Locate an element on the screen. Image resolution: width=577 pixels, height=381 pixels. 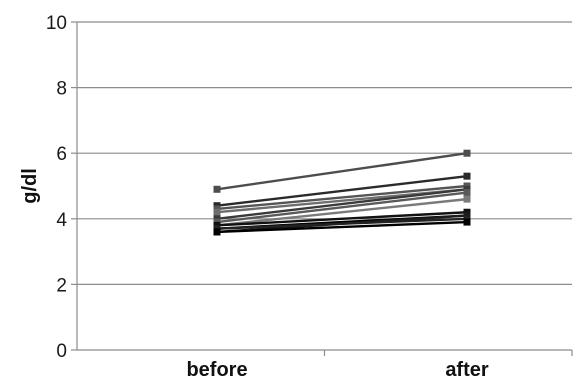
y-tick-label: 8 is located at coordinates (61, 89).